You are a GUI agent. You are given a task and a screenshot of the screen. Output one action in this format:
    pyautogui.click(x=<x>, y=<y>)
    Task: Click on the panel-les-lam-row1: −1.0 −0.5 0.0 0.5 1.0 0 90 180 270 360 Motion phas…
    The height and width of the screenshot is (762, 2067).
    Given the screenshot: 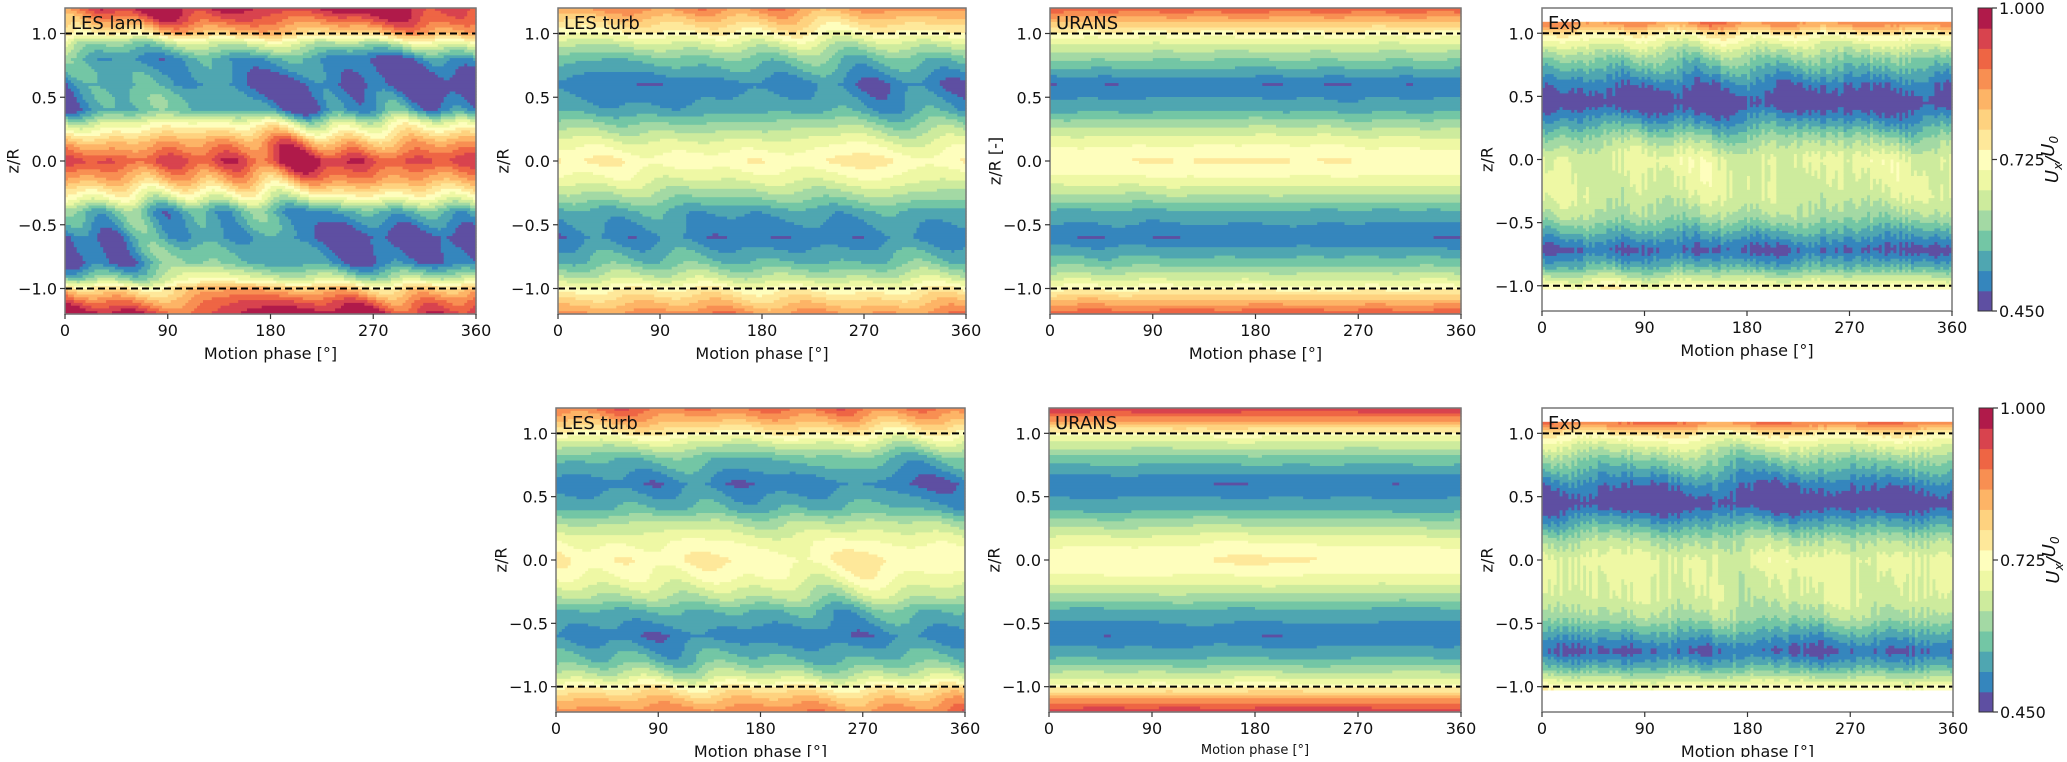 What is the action you would take?
    pyautogui.click(x=248, y=185)
    